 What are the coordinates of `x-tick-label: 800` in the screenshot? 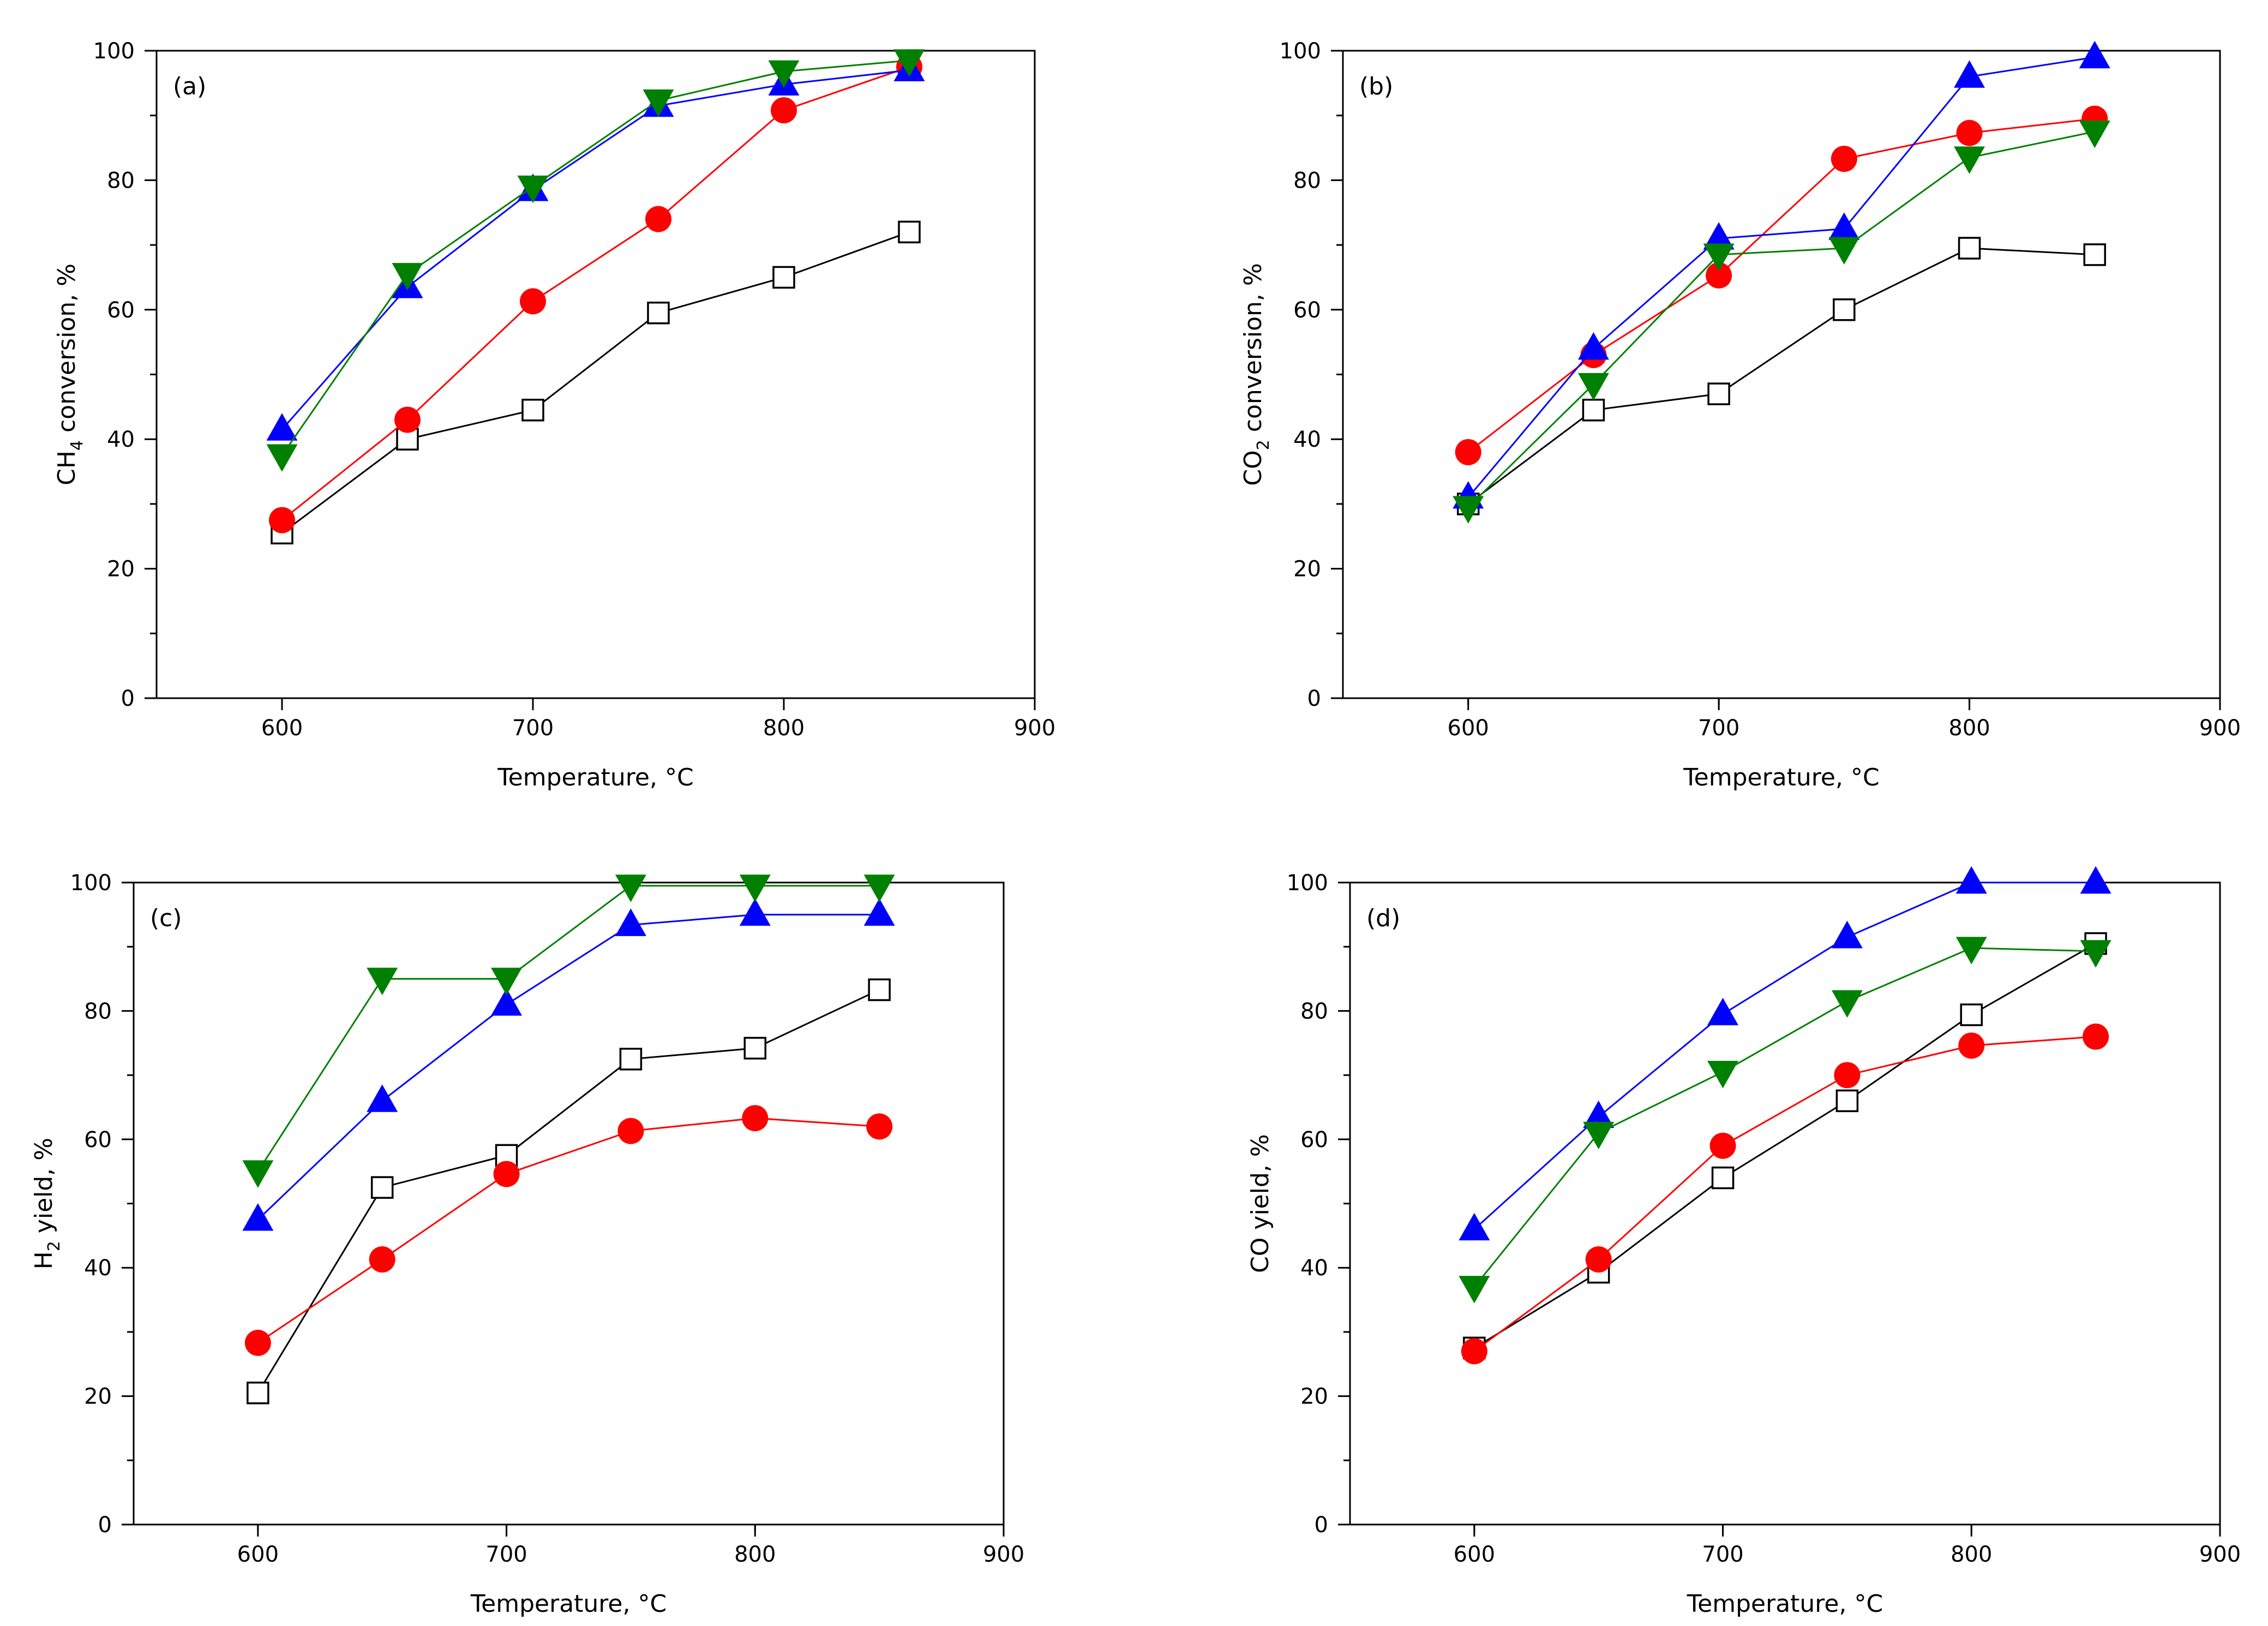 It's located at (784, 728).